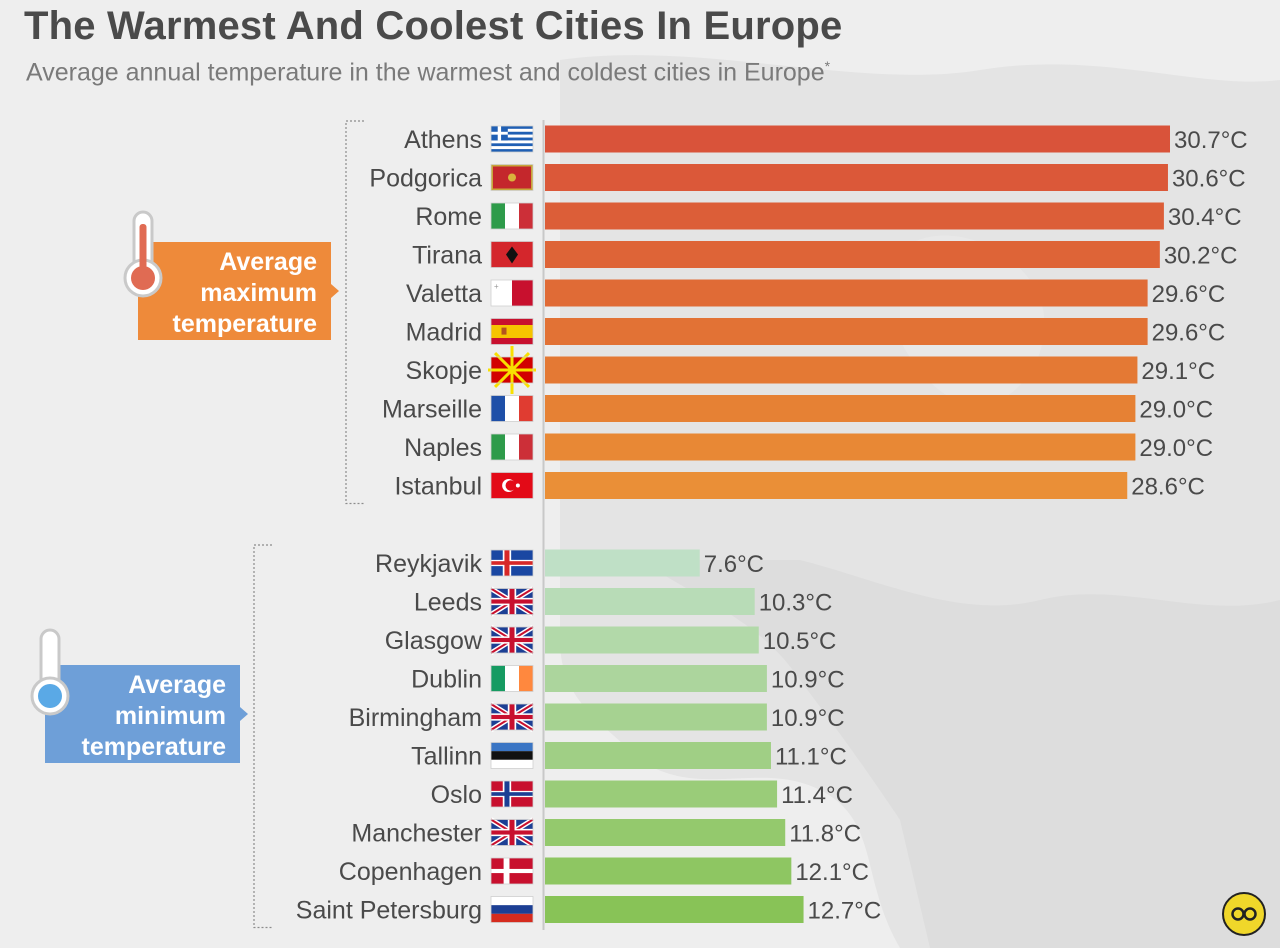 The image size is (1280, 948). What do you see at coordinates (827, 66) in the screenshot?
I see `footnote-mark: *` at bounding box center [827, 66].